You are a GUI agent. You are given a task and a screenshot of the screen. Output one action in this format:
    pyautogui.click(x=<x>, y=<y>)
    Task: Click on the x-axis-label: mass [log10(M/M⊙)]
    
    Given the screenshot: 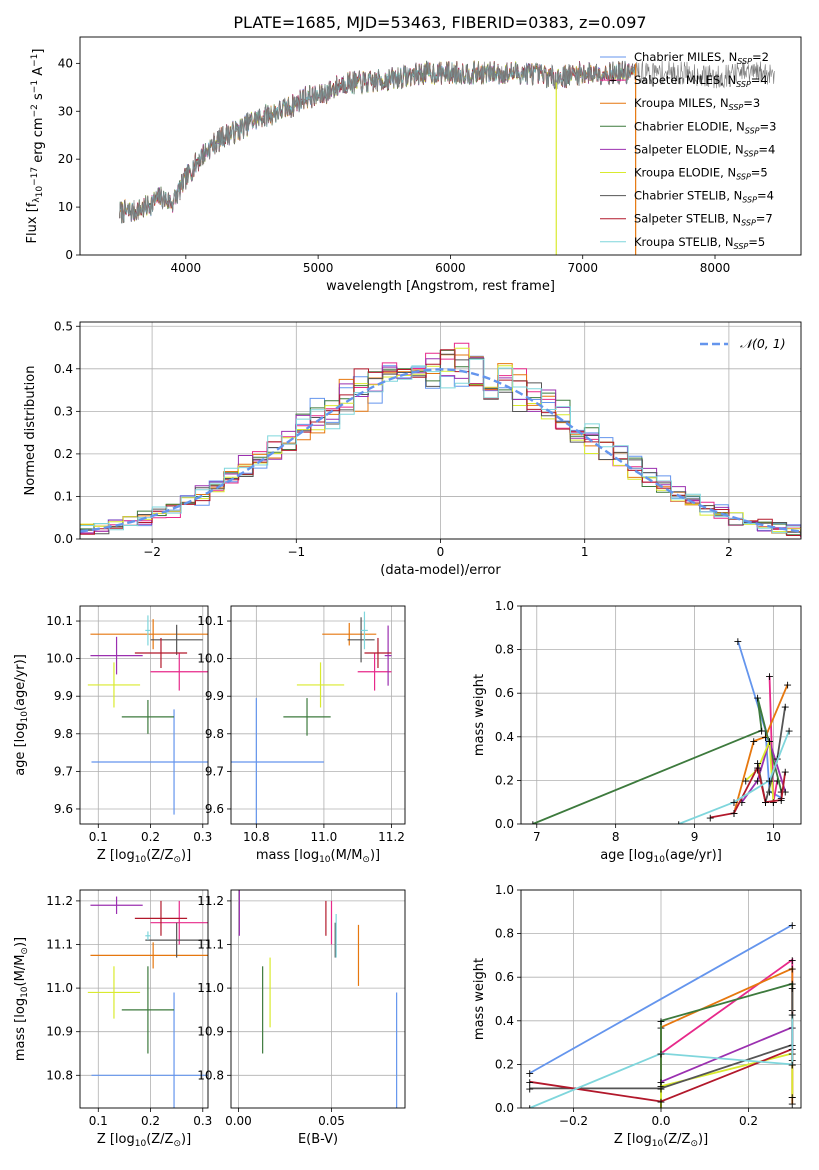 What is the action you would take?
    pyautogui.click(x=318, y=856)
    